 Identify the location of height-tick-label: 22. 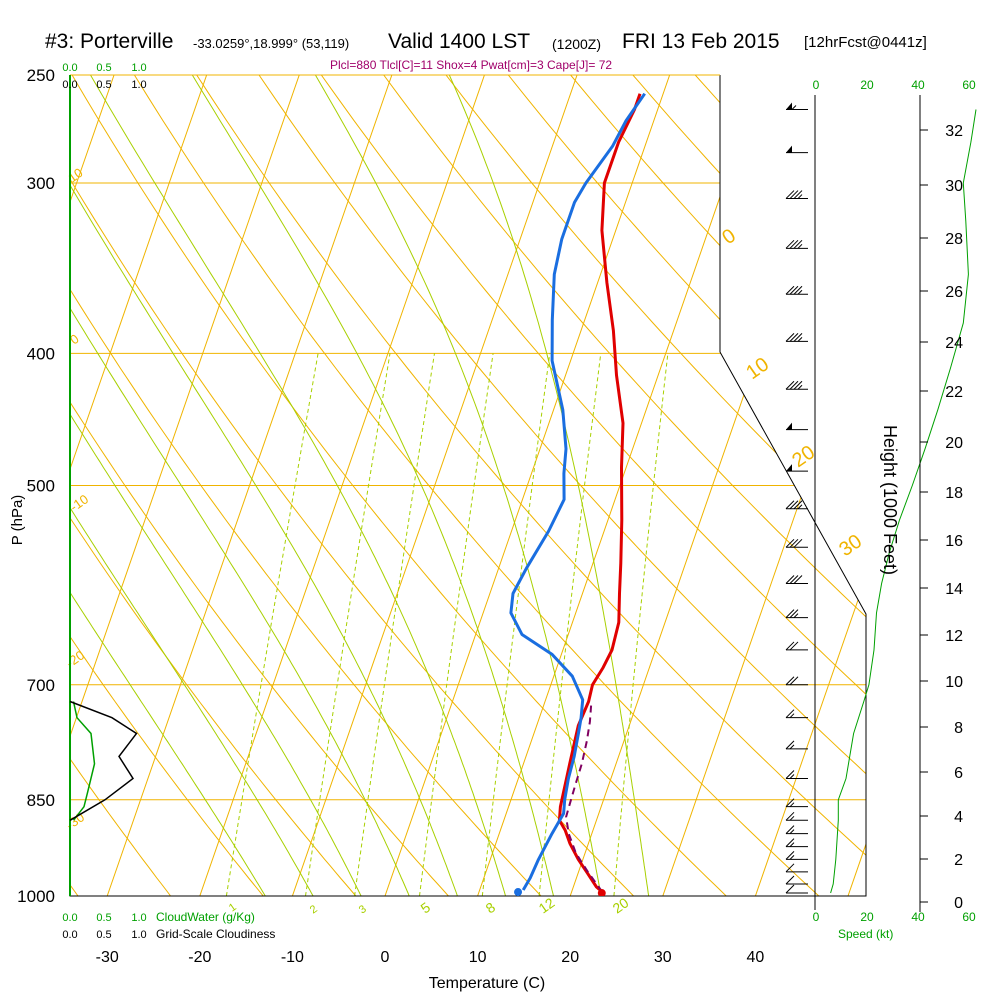
(954, 392).